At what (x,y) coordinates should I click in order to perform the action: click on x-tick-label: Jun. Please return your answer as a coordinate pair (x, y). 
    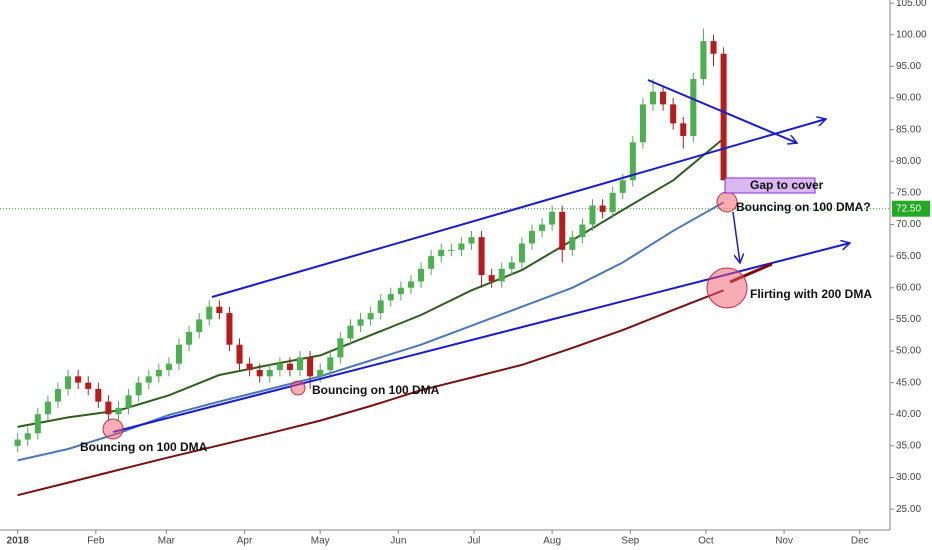
    Looking at the image, I should click on (398, 541).